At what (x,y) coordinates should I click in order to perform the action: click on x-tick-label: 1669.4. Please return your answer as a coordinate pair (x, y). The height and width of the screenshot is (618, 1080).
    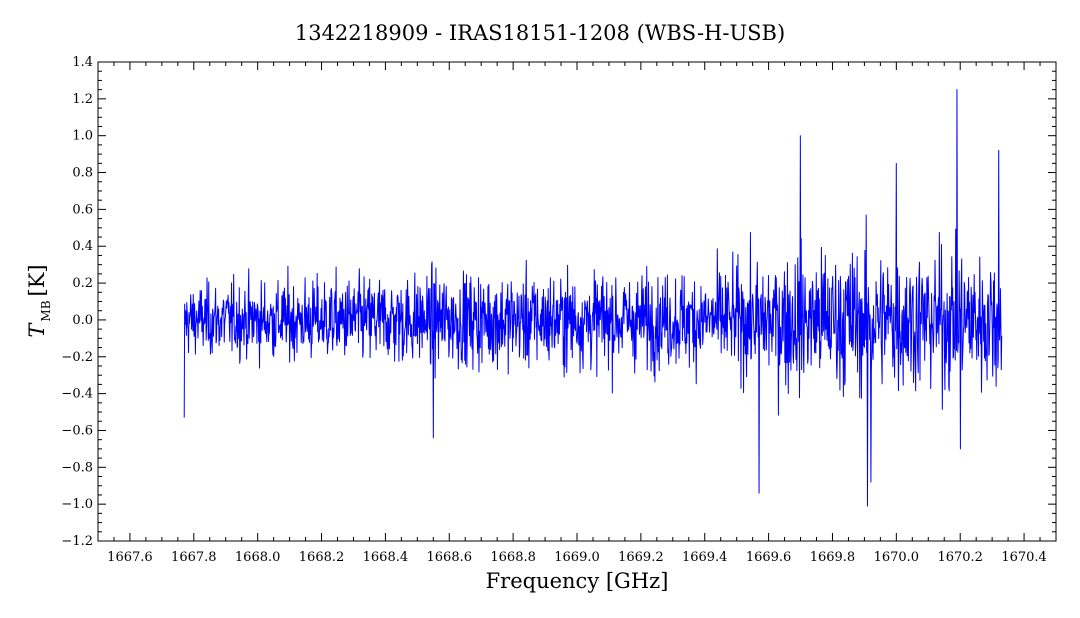
    Looking at the image, I should click on (705, 557).